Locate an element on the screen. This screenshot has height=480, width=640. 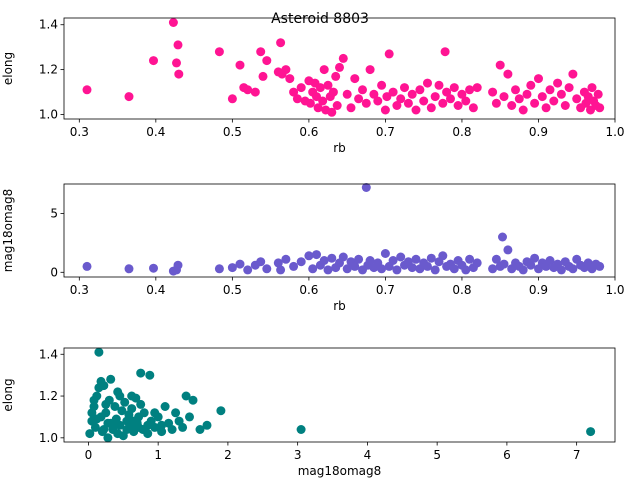
x-tick-label: 0.8 is located at coordinates (461, 290).